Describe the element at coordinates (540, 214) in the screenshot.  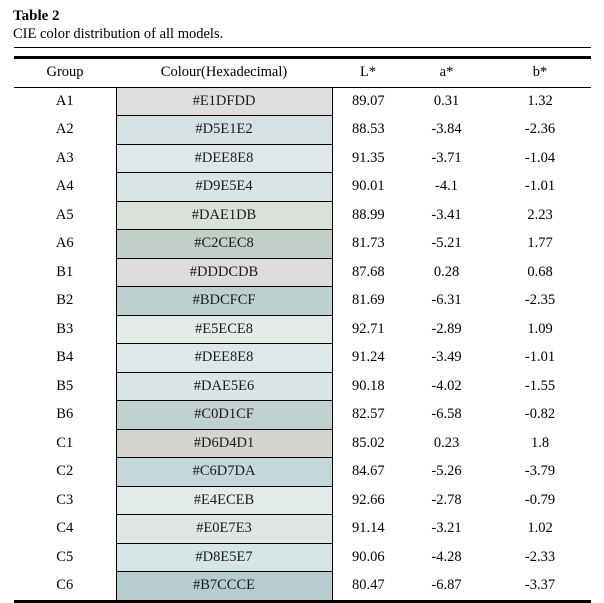
I see `bstar-cell: 2.23` at that location.